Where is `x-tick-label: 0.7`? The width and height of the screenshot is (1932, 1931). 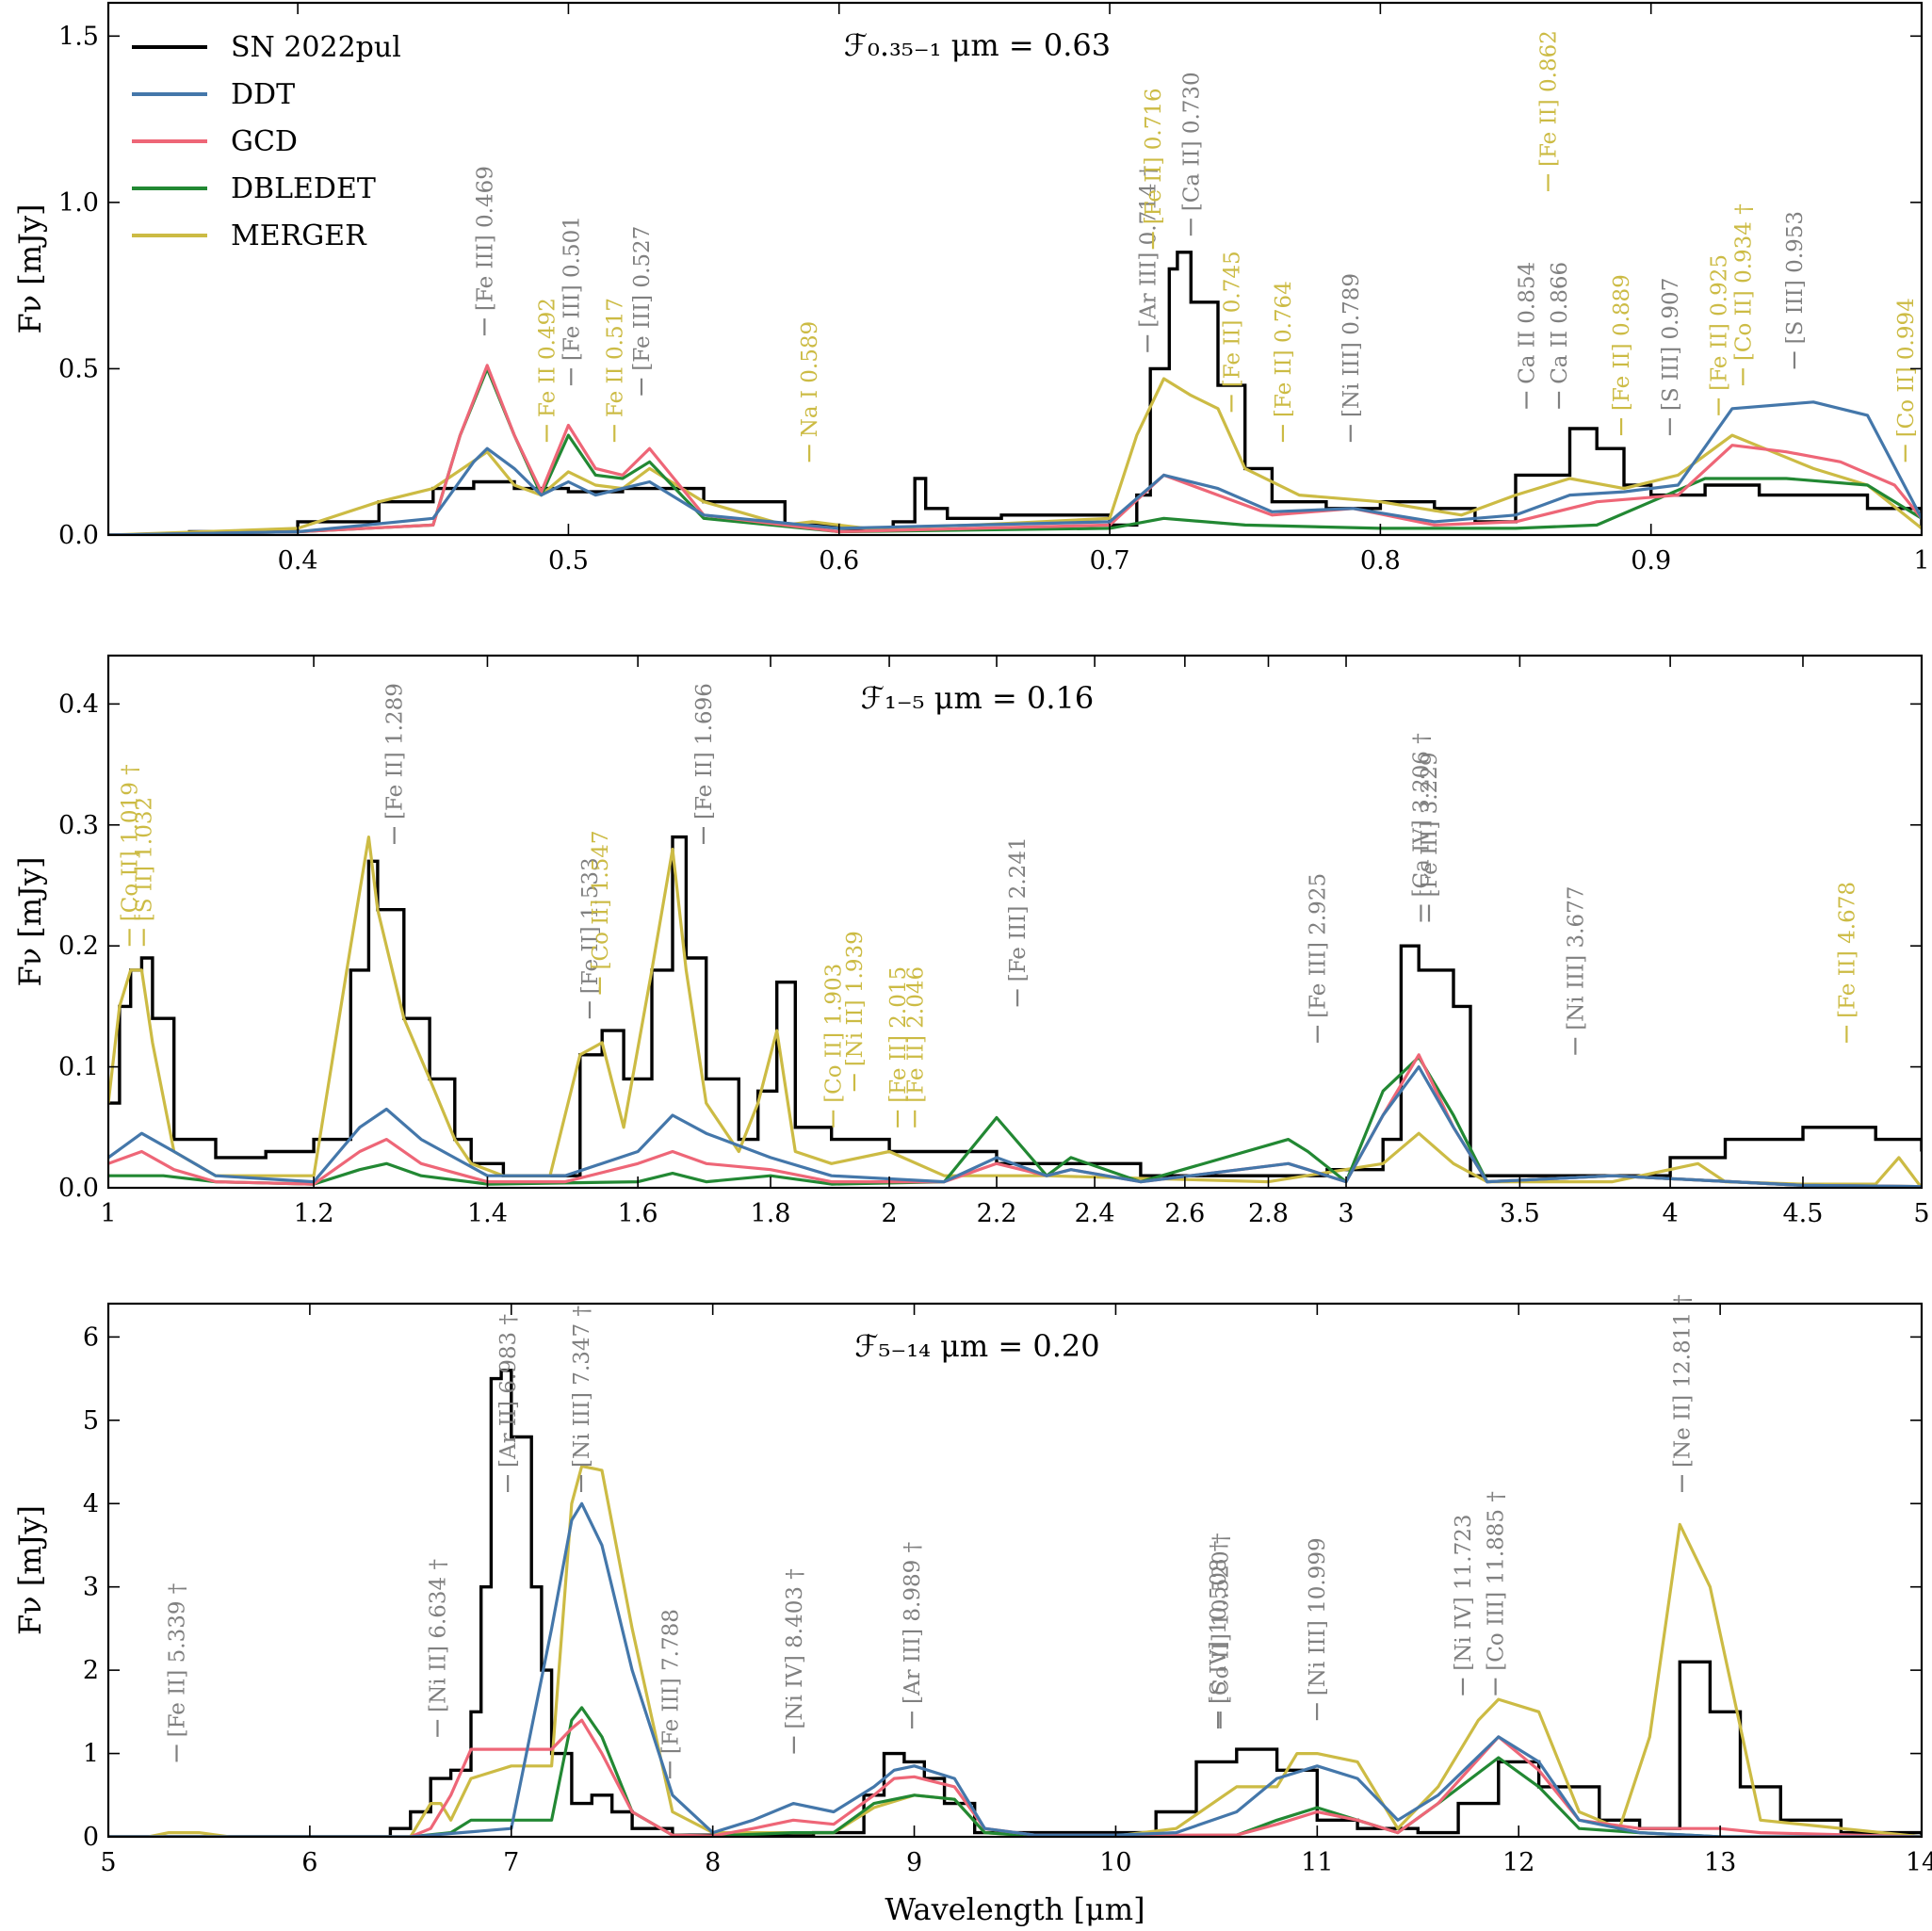 x-tick-label: 0.7 is located at coordinates (1110, 561).